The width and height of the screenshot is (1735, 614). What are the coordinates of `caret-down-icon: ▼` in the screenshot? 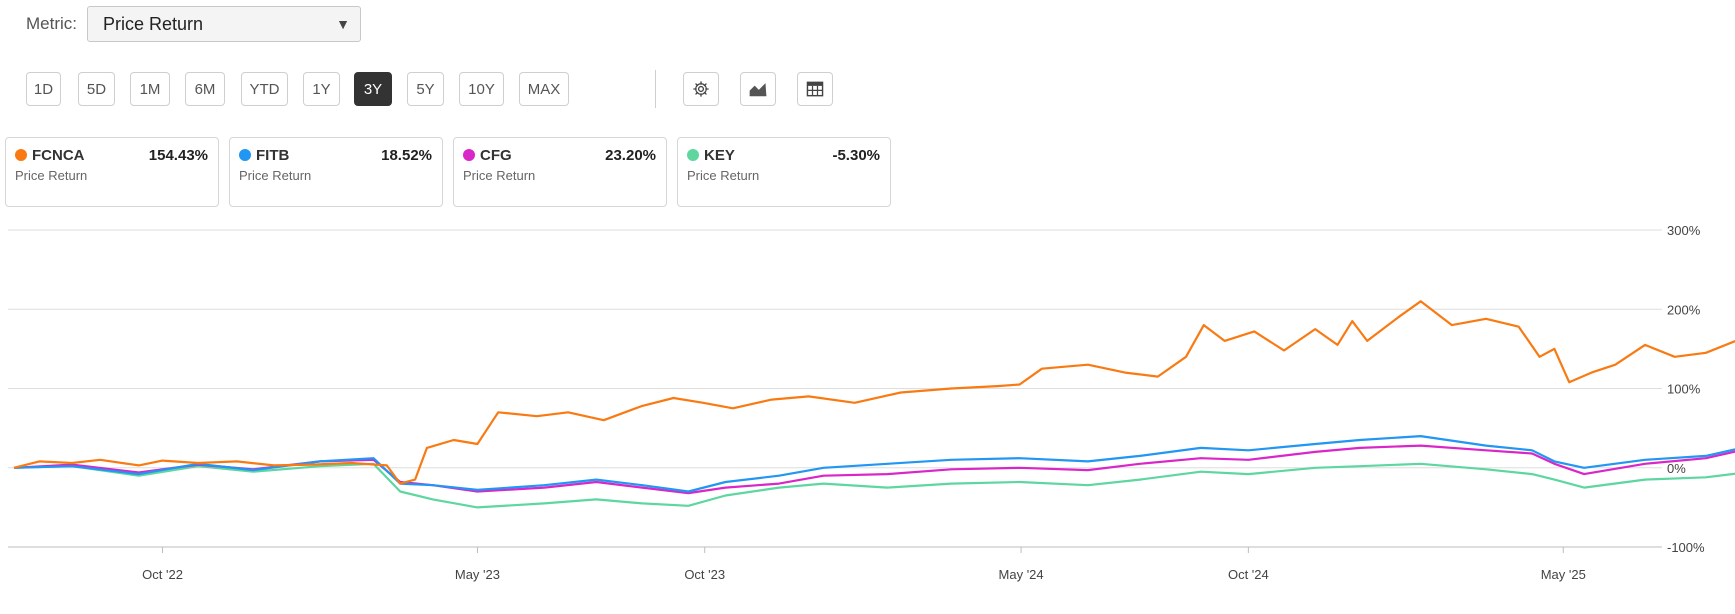 It's located at (343, 24).